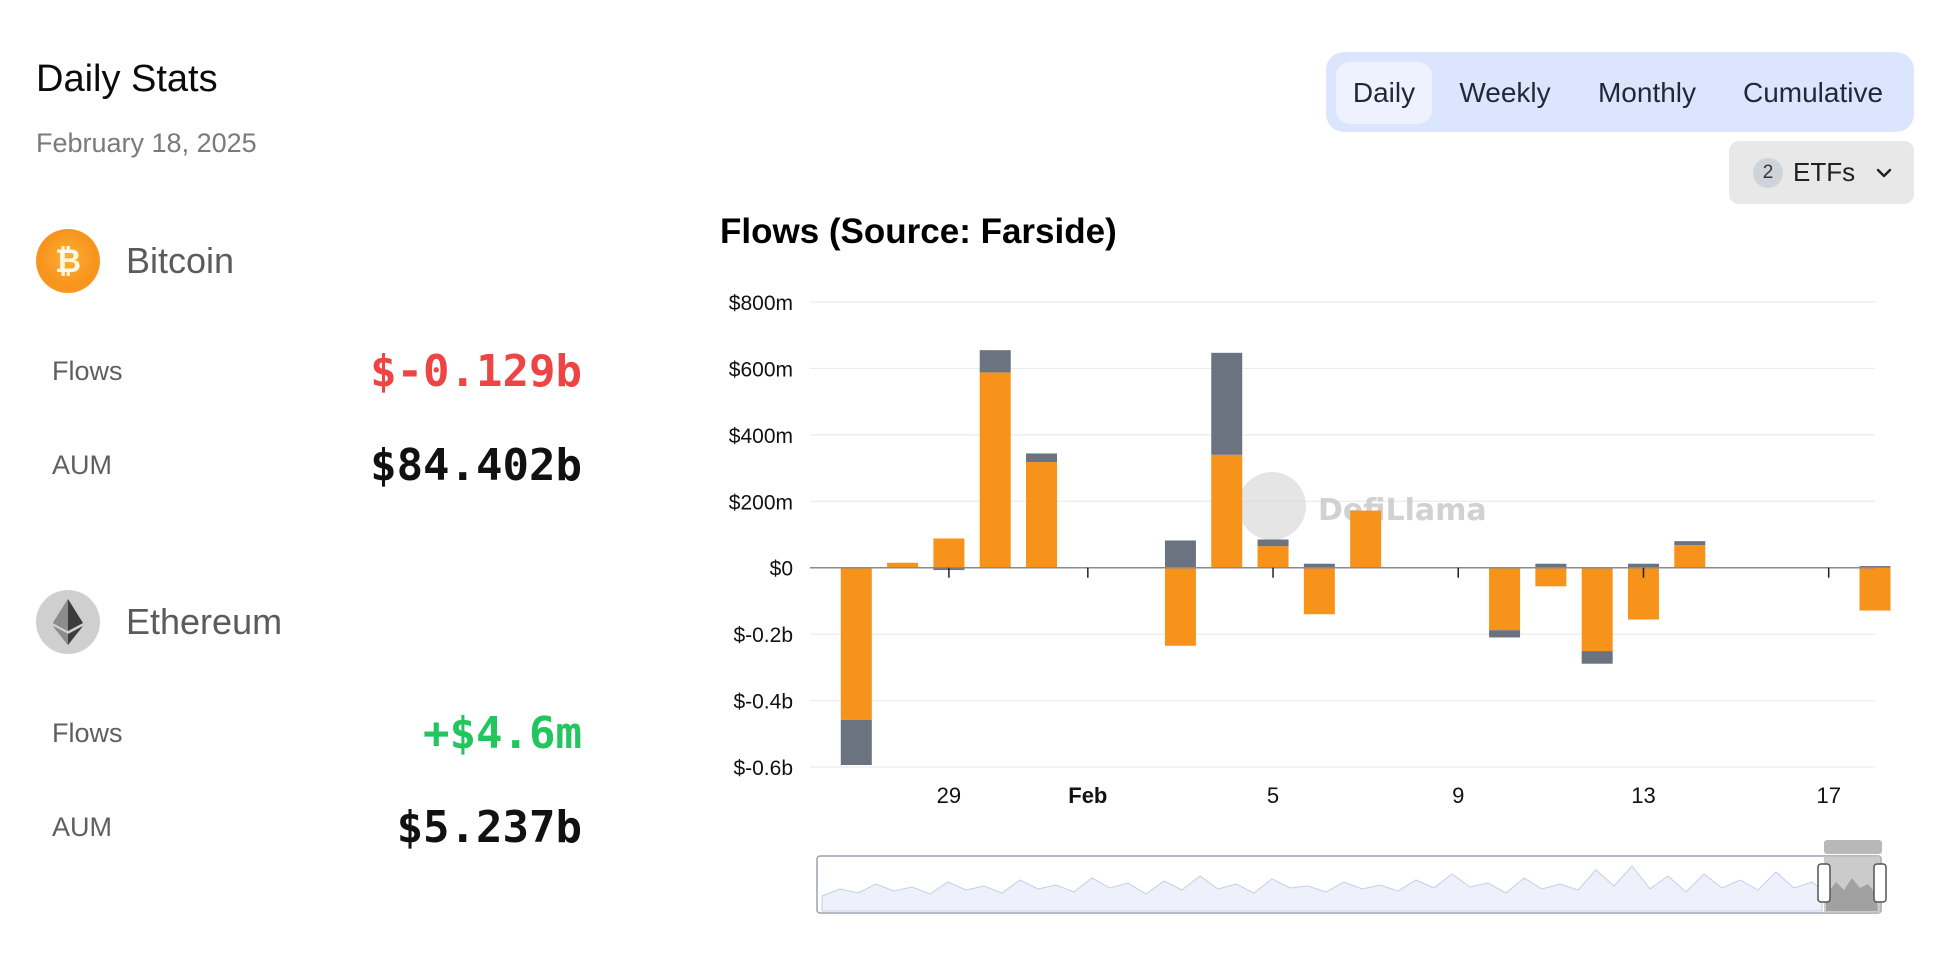 This screenshot has width=1950, height=974. I want to click on ethereum-header: Ethereum, so click(159, 622).